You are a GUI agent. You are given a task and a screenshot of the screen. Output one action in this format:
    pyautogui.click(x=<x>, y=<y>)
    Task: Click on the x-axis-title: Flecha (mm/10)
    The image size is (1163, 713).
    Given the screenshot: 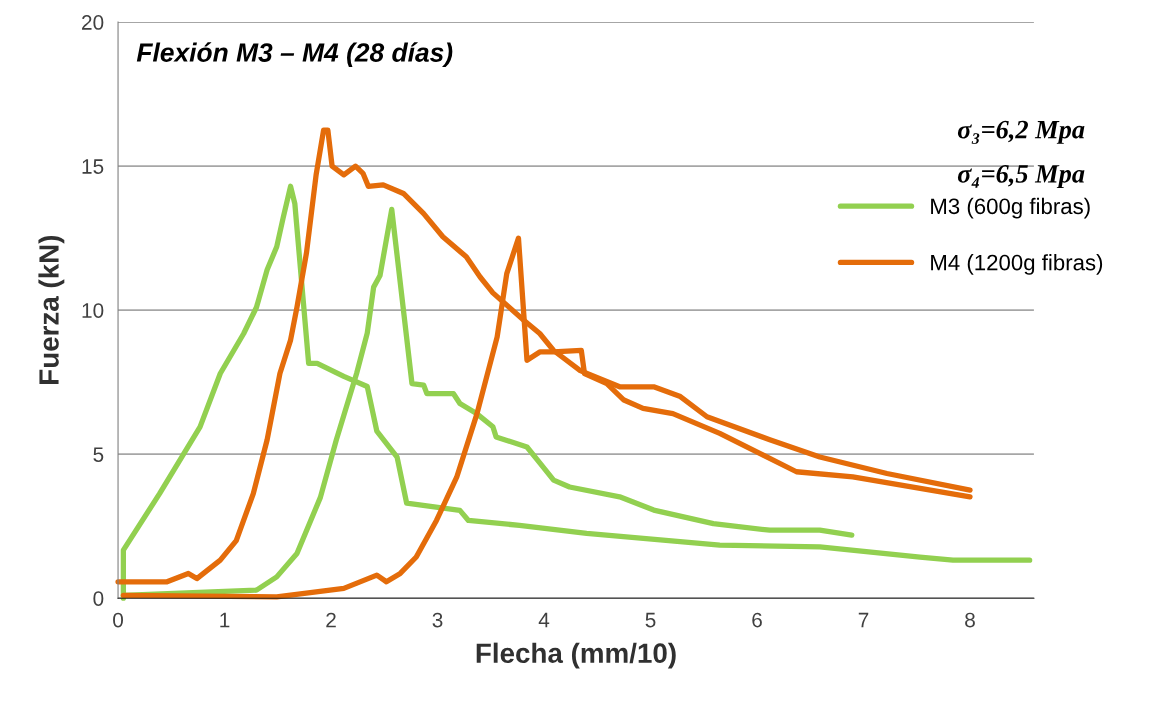 What is the action you would take?
    pyautogui.click(x=576, y=655)
    